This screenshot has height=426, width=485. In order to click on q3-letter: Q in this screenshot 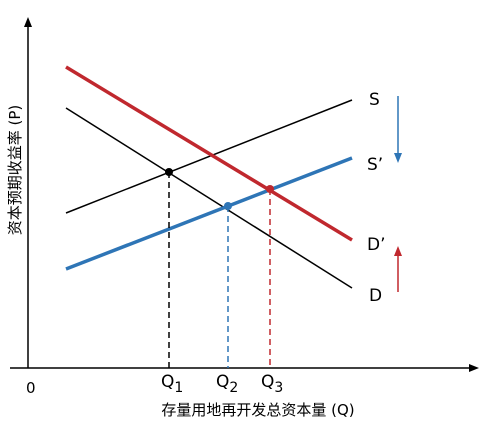, I will do `click(267, 382)`.